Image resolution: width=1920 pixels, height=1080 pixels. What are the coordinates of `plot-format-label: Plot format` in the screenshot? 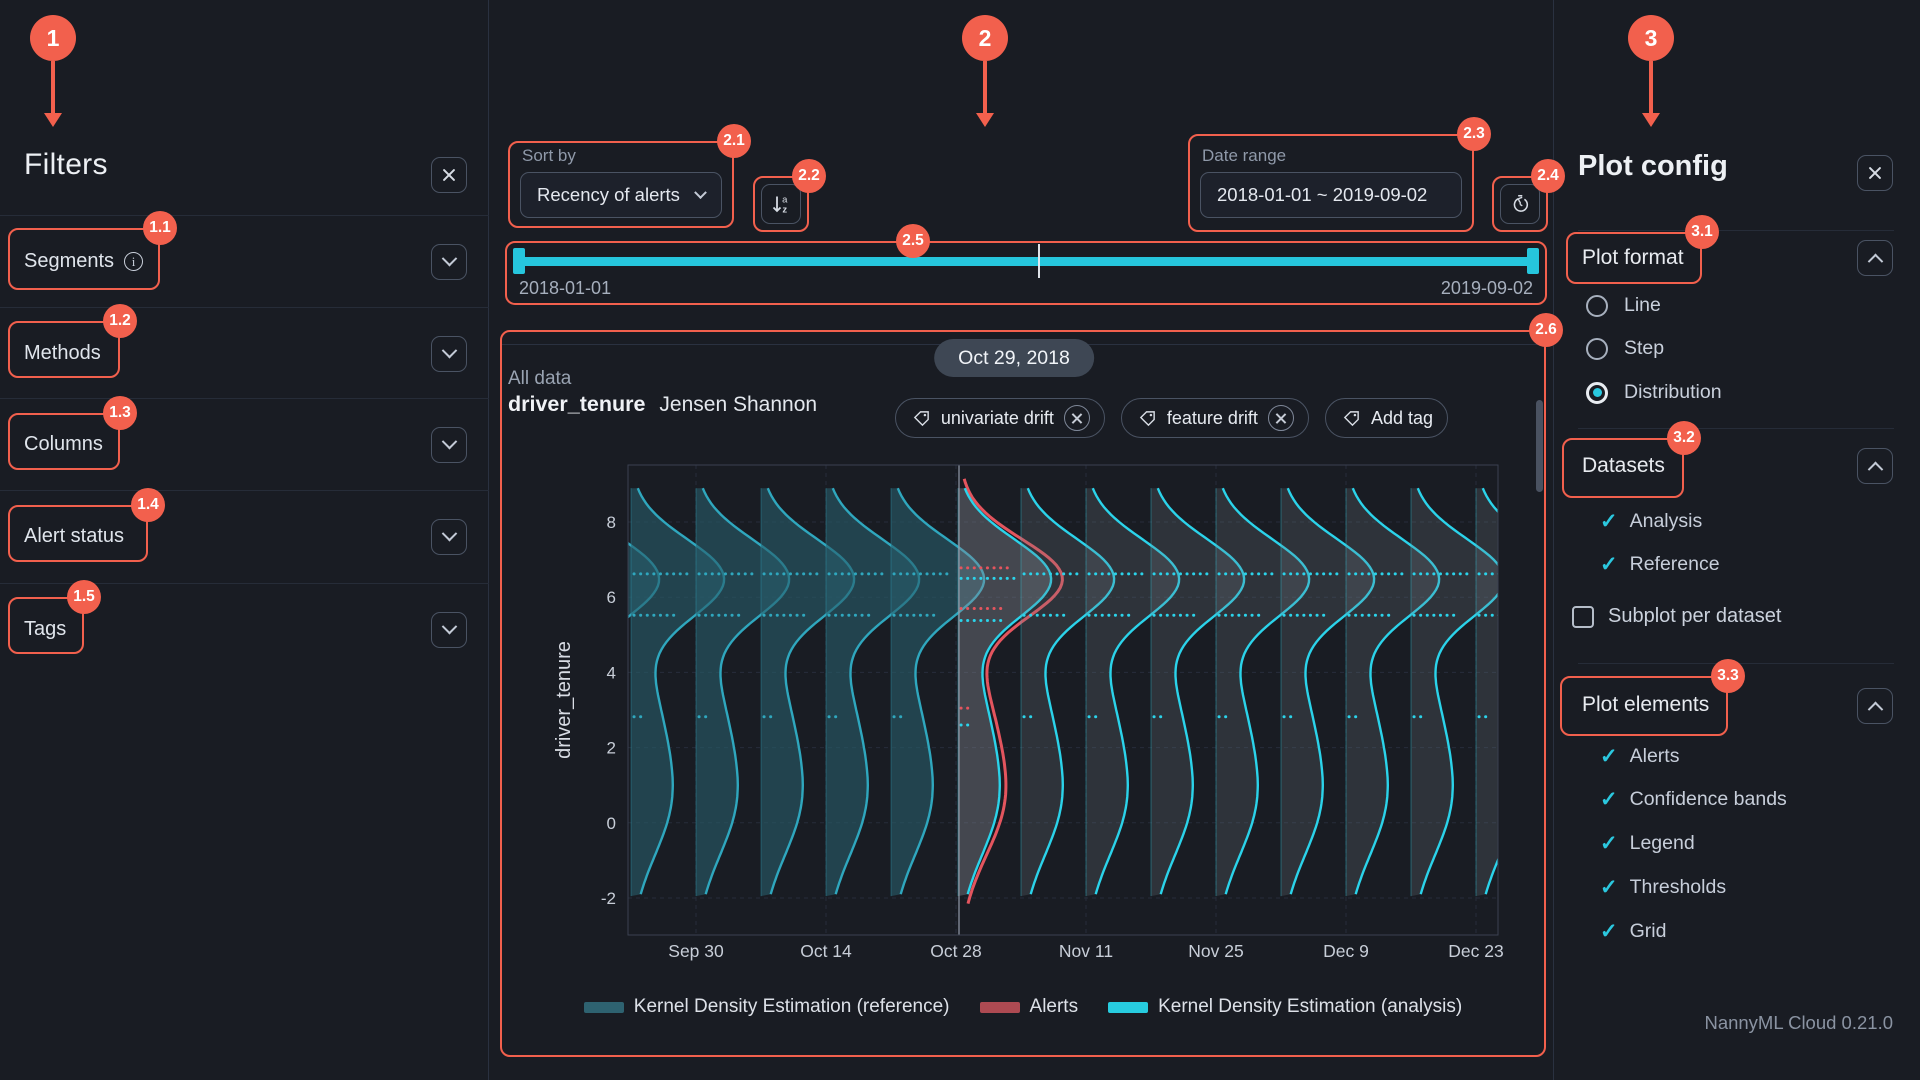 It's located at (1633, 257).